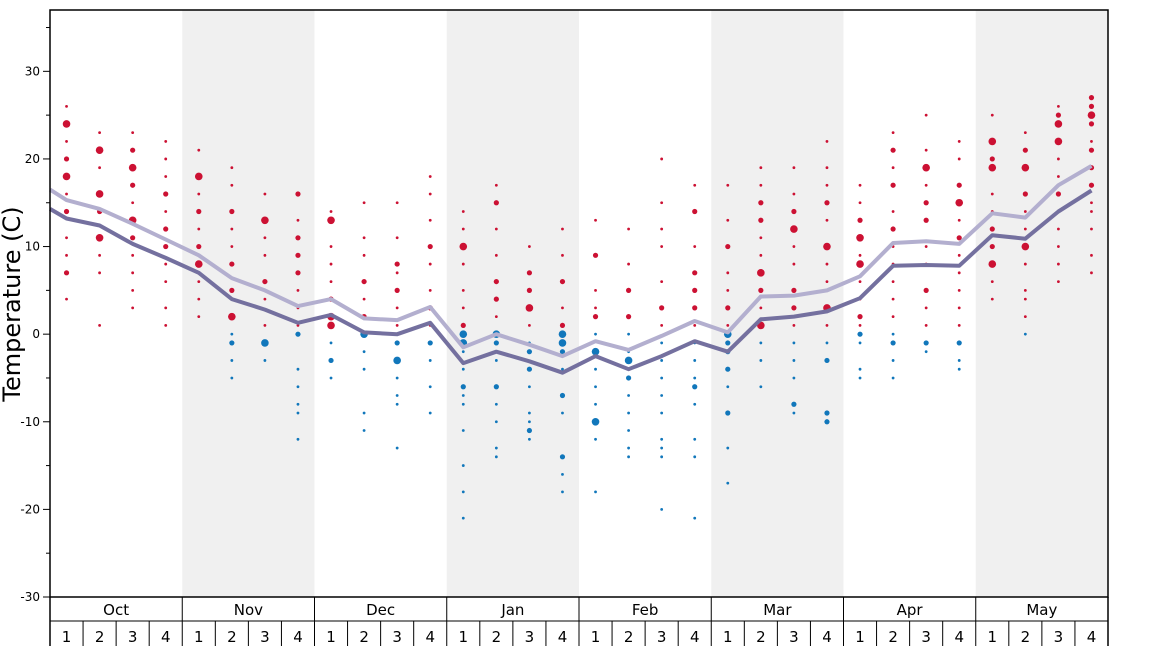  What do you see at coordinates (761, 637) in the screenshot?
I see `week-label: 2` at bounding box center [761, 637].